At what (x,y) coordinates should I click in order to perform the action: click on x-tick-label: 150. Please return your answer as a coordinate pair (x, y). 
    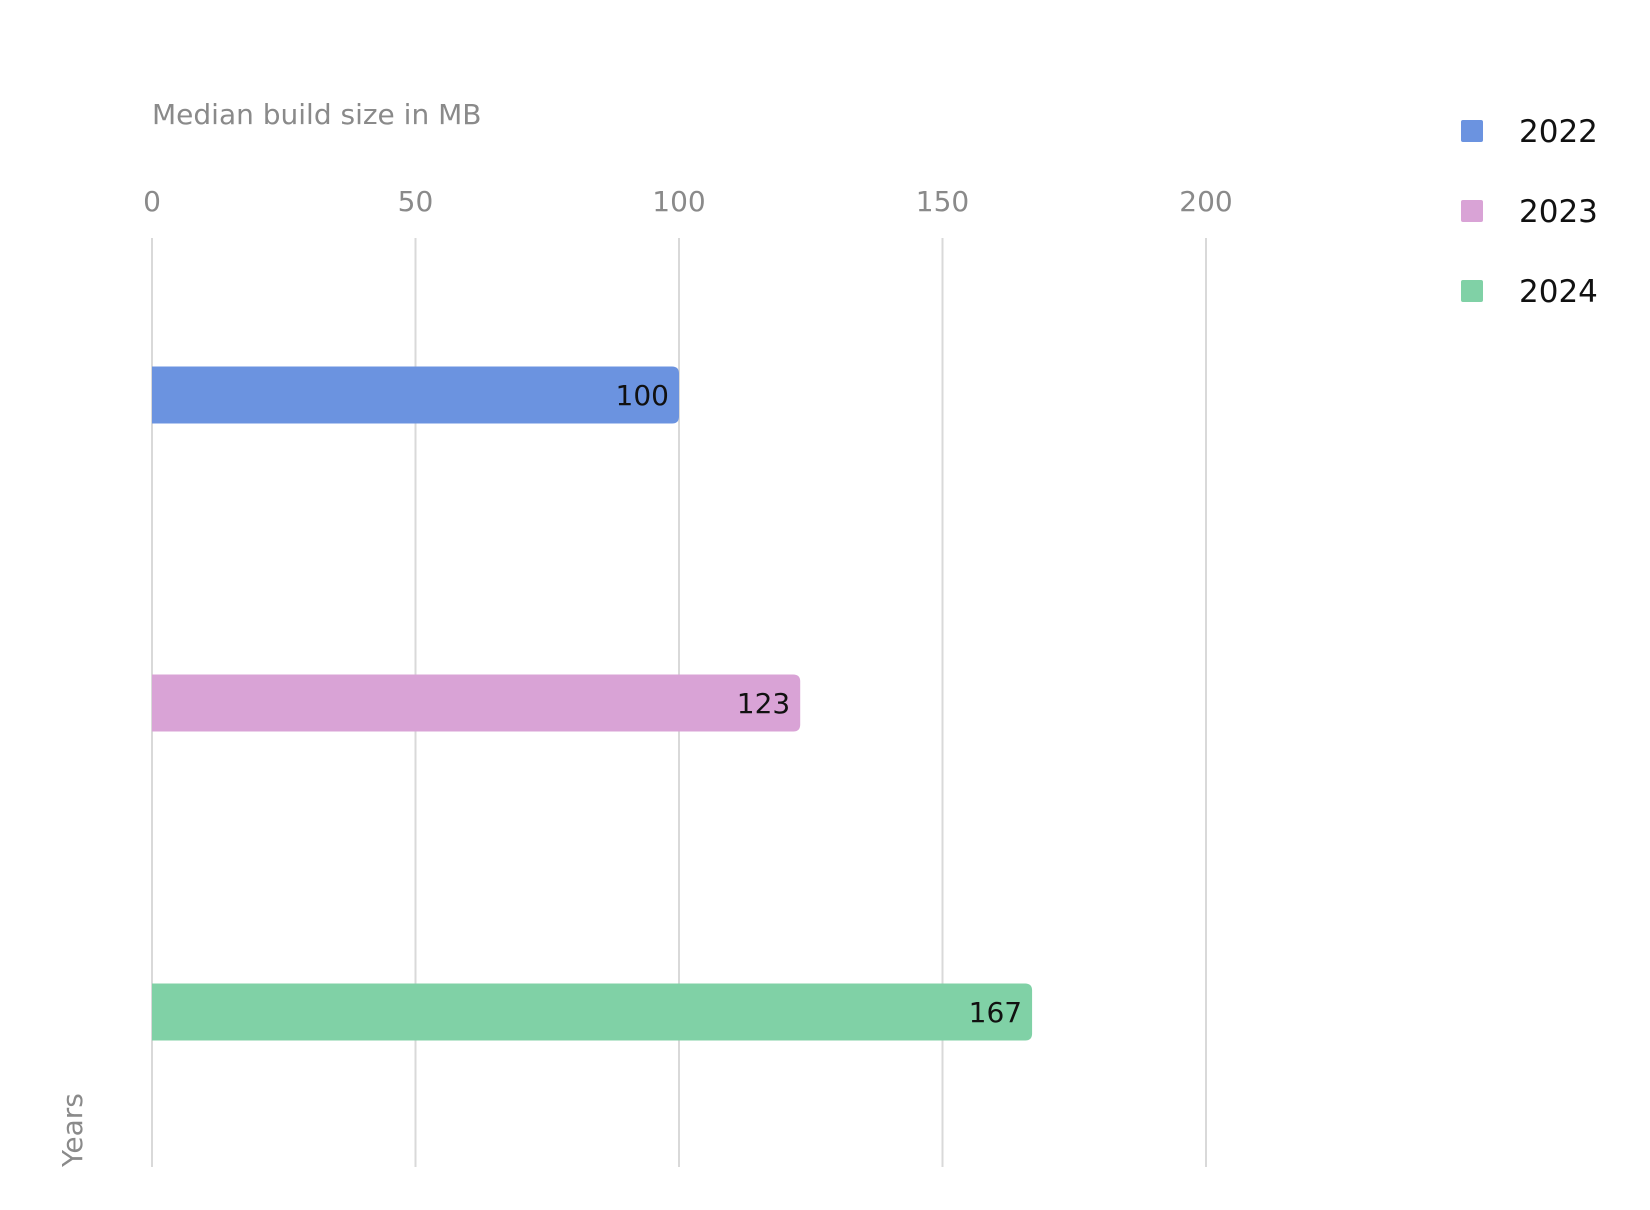
    Looking at the image, I should click on (942, 201).